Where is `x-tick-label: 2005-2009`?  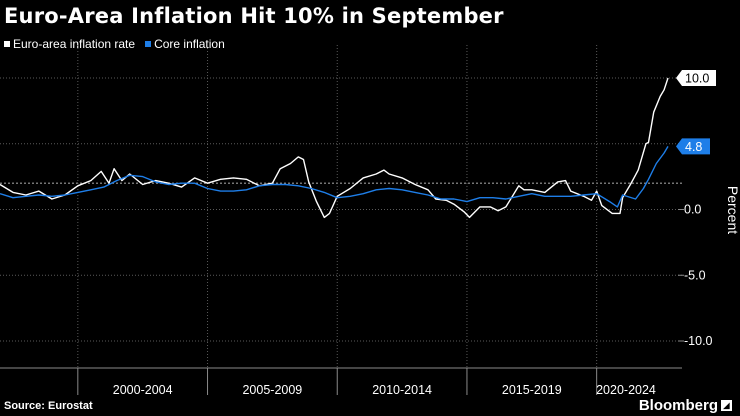 x-tick-label: 2005-2009 is located at coordinates (272, 390).